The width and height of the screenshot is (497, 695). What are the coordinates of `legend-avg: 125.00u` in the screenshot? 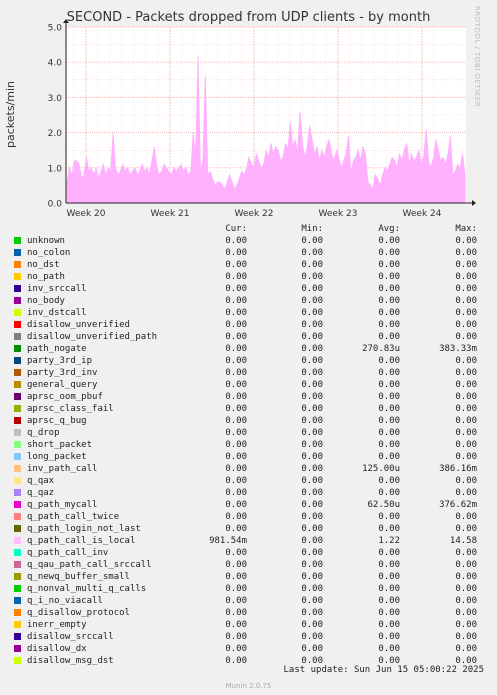 It's located at (381, 469).